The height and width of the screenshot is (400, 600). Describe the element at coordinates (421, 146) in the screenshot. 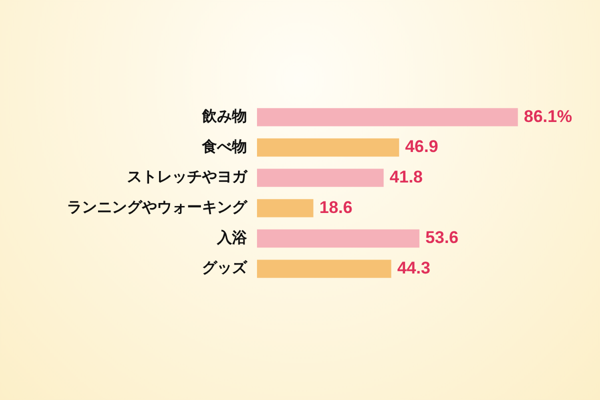

I see `data-label: 46.9` at that location.